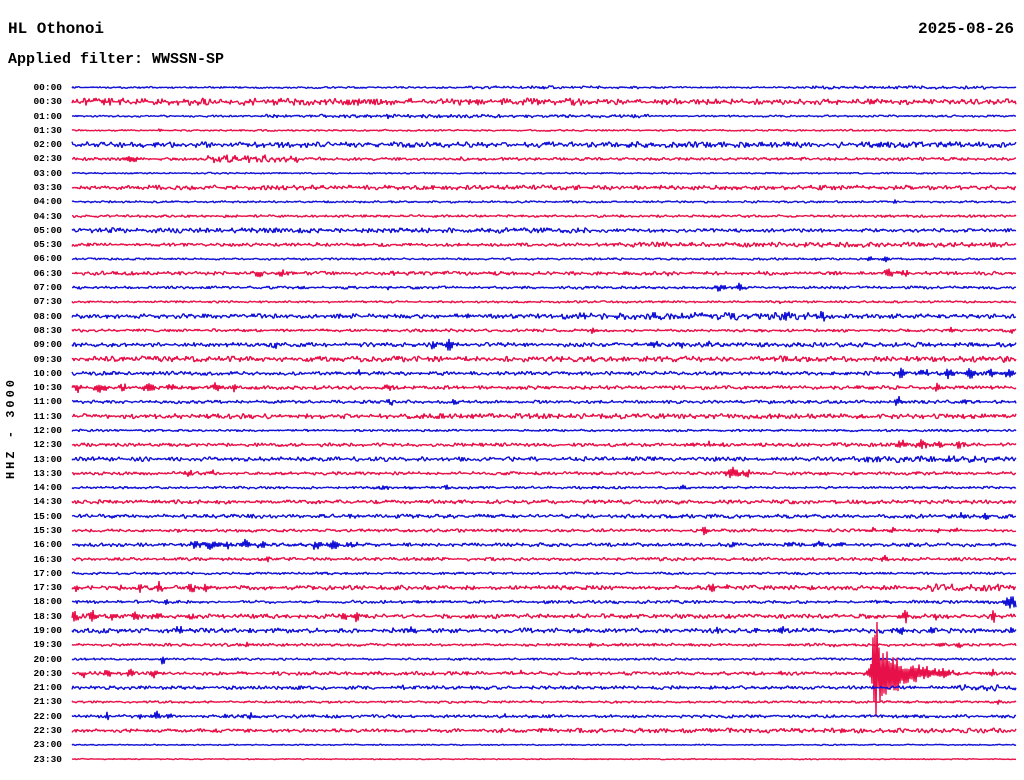 The width and height of the screenshot is (1024, 780). What do you see at coordinates (116, 59) in the screenshot?
I see `filter-label: Applied filter: WWSSN-SP` at bounding box center [116, 59].